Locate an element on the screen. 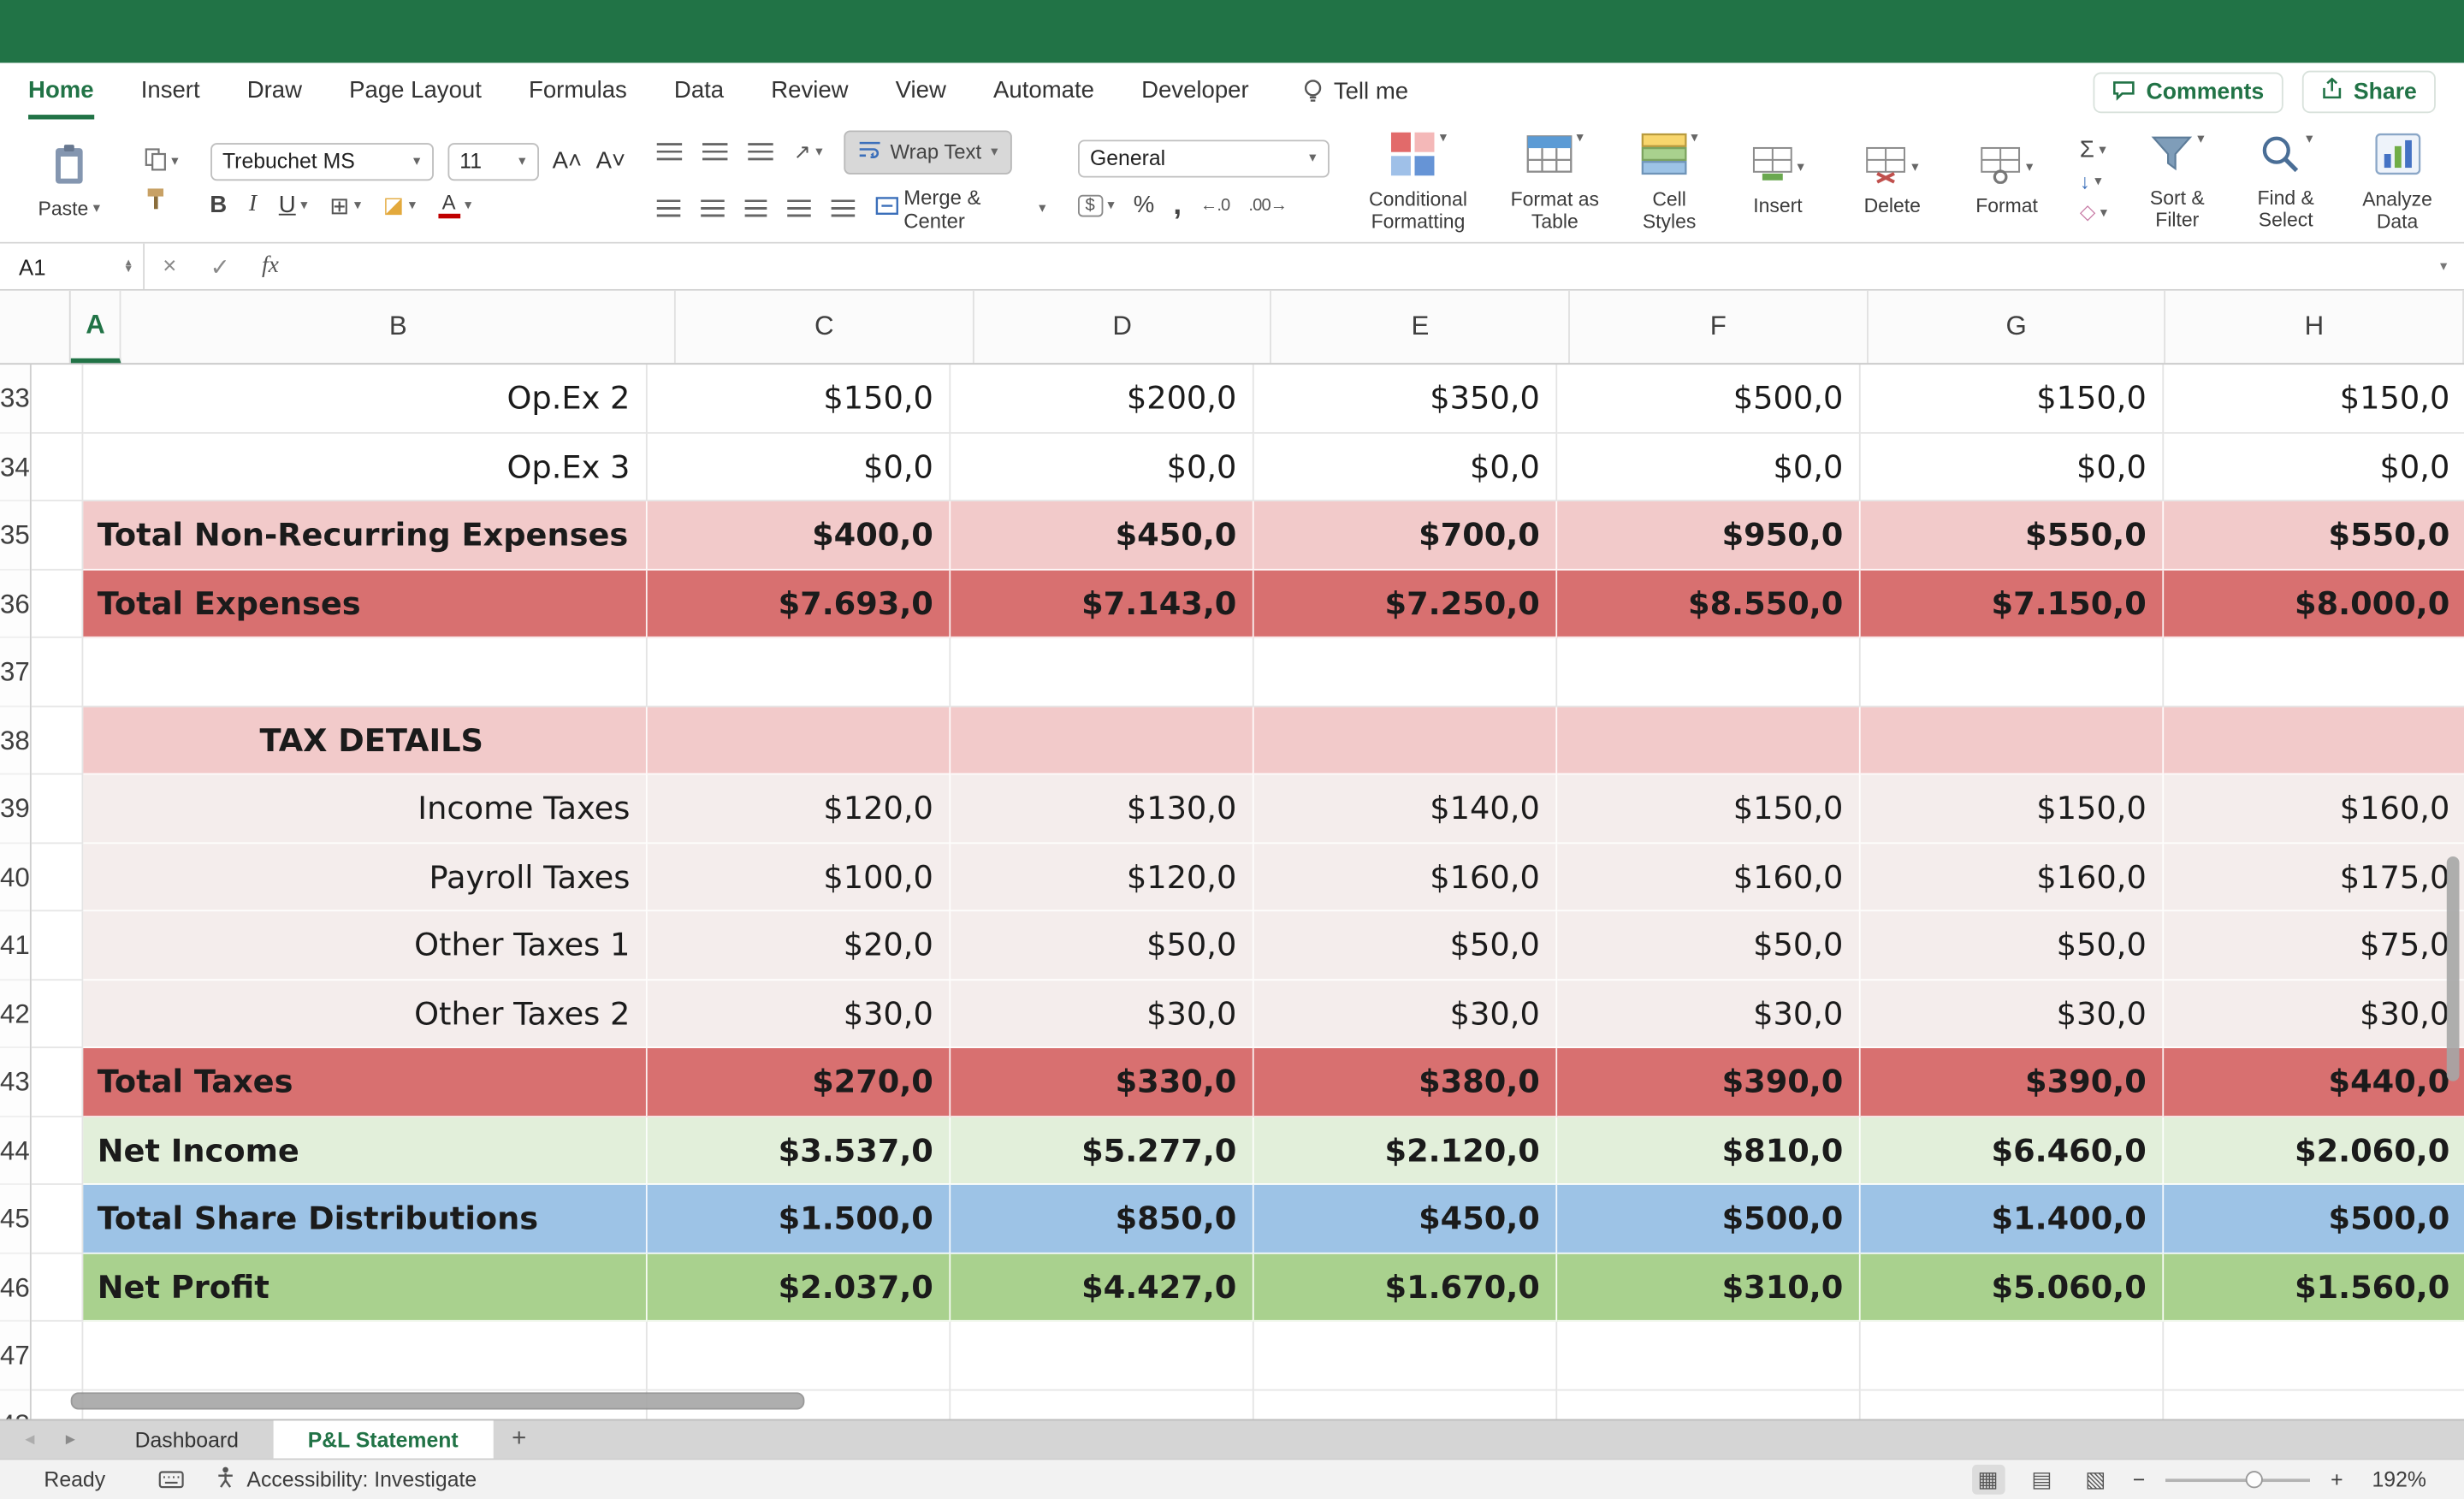  comments-button: Comments is located at coordinates (2188, 92).